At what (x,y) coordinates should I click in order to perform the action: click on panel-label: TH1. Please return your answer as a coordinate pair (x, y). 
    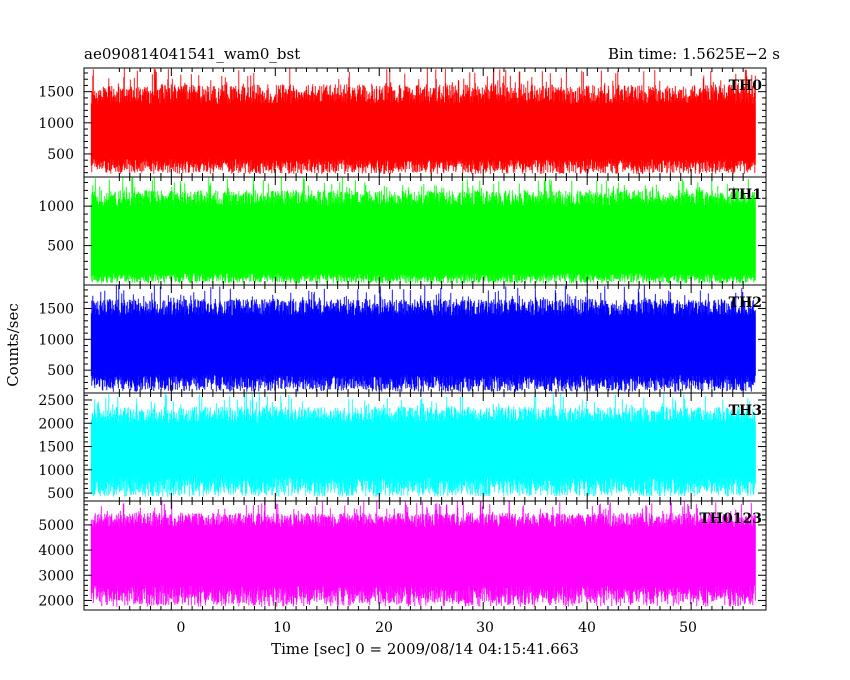
    Looking at the image, I should click on (745, 195).